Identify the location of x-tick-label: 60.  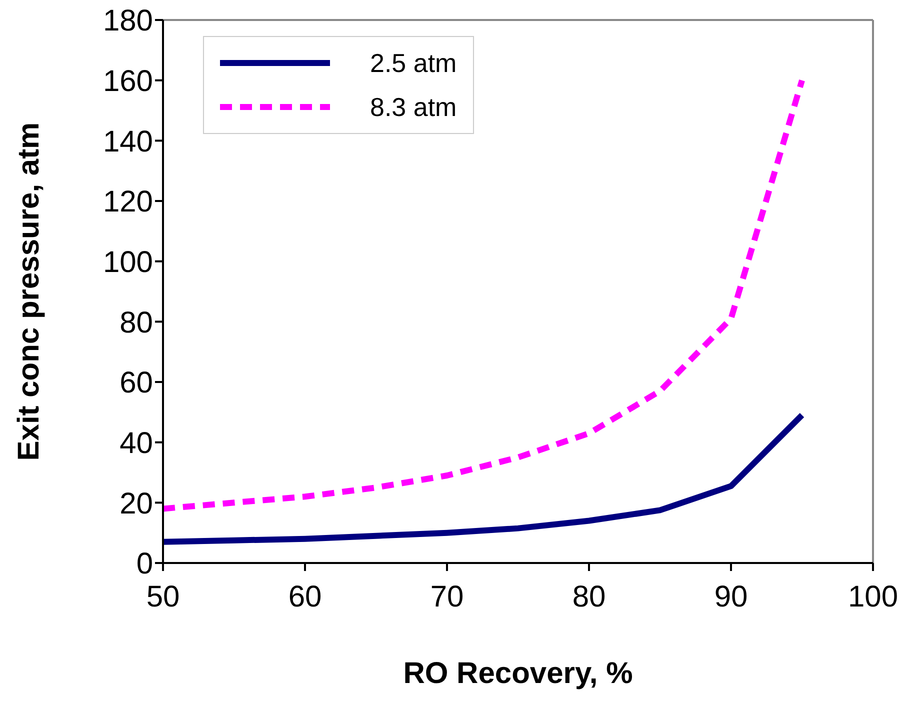
(305, 597).